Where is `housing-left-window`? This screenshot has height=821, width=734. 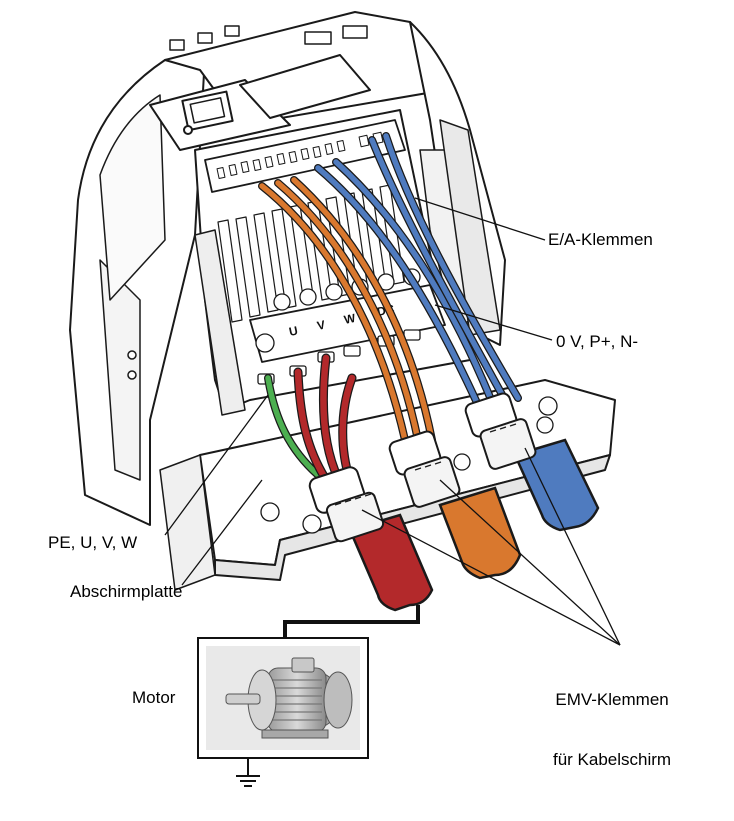 housing-left-window is located at coordinates (132, 197).